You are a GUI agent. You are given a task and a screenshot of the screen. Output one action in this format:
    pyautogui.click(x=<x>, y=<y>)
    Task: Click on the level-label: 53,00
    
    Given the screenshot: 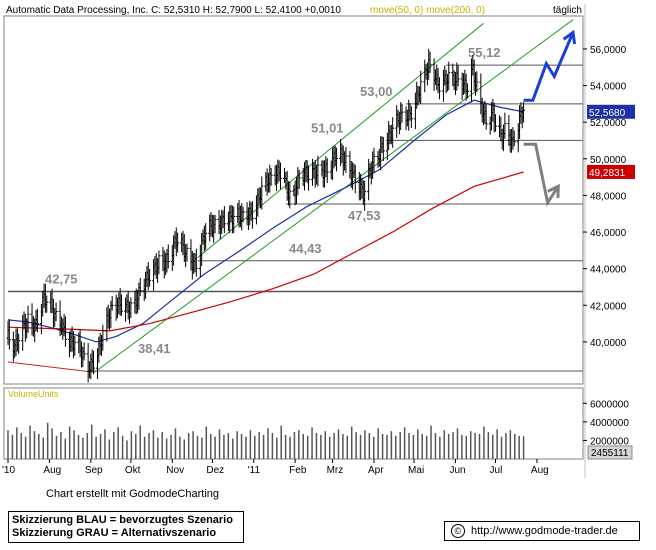 What is the action you would take?
    pyautogui.click(x=376, y=91)
    